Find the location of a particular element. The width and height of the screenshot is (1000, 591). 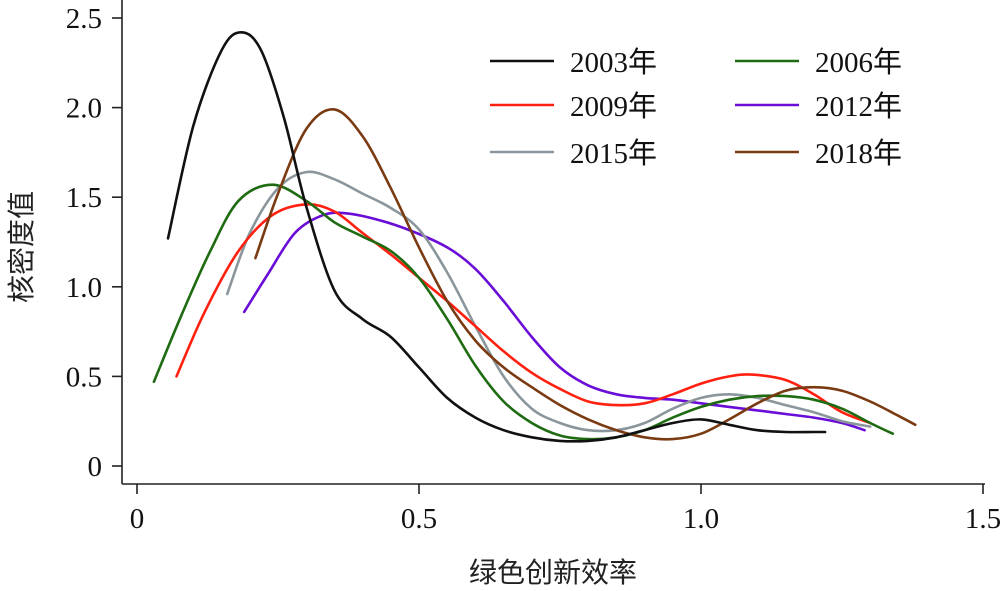

legend-label: 2006年 is located at coordinates (858, 62).